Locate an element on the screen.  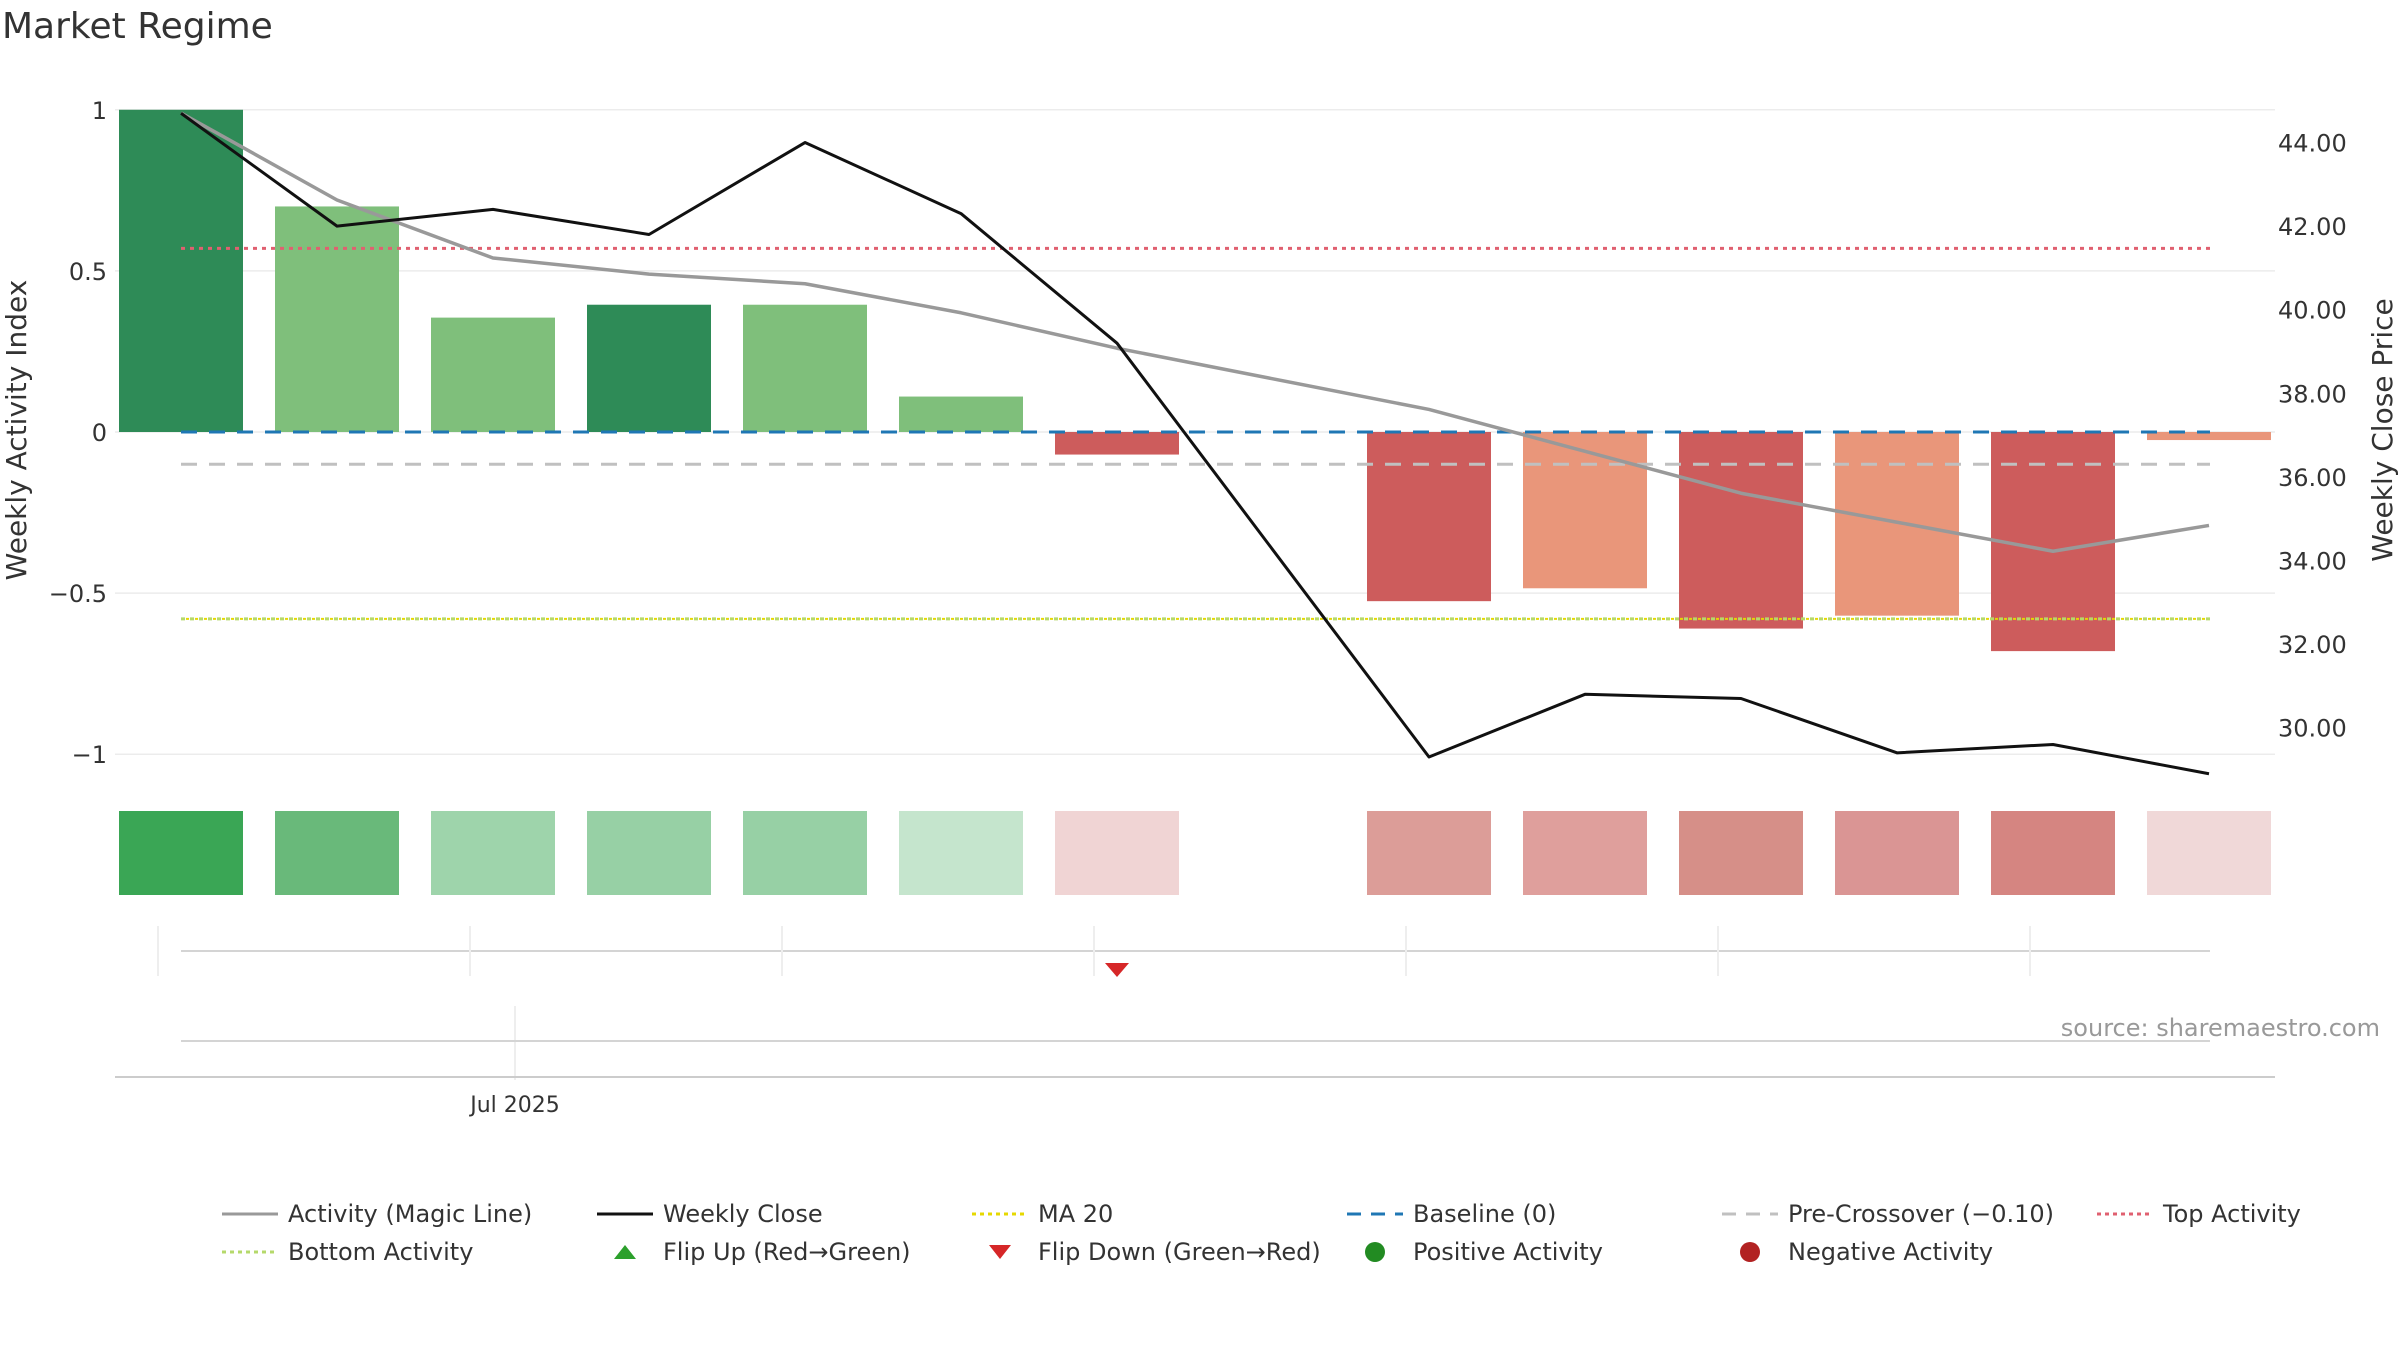
legend-label: Bottom Activity is located at coordinates (381, 1252).